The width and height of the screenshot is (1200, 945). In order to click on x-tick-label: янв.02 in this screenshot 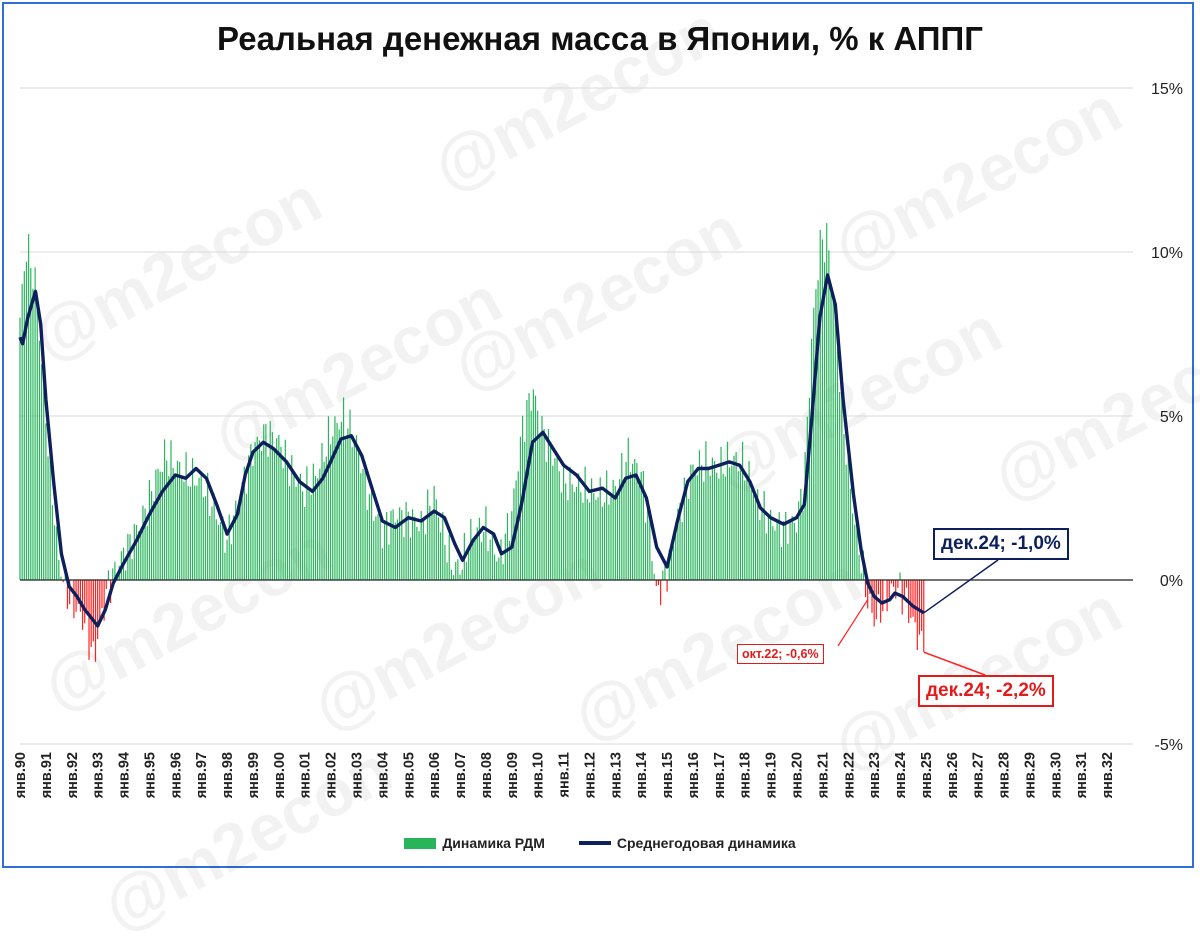, I will do `click(332, 775)`.